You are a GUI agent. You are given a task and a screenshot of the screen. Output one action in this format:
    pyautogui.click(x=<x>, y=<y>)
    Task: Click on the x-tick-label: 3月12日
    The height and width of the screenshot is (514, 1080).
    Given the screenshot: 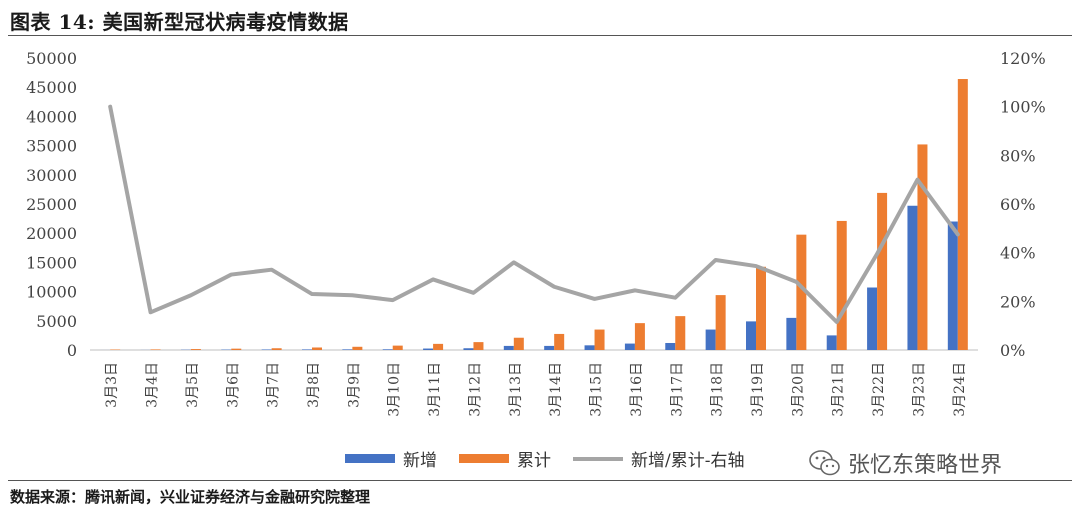 What is the action you would take?
    pyautogui.click(x=475, y=389)
    